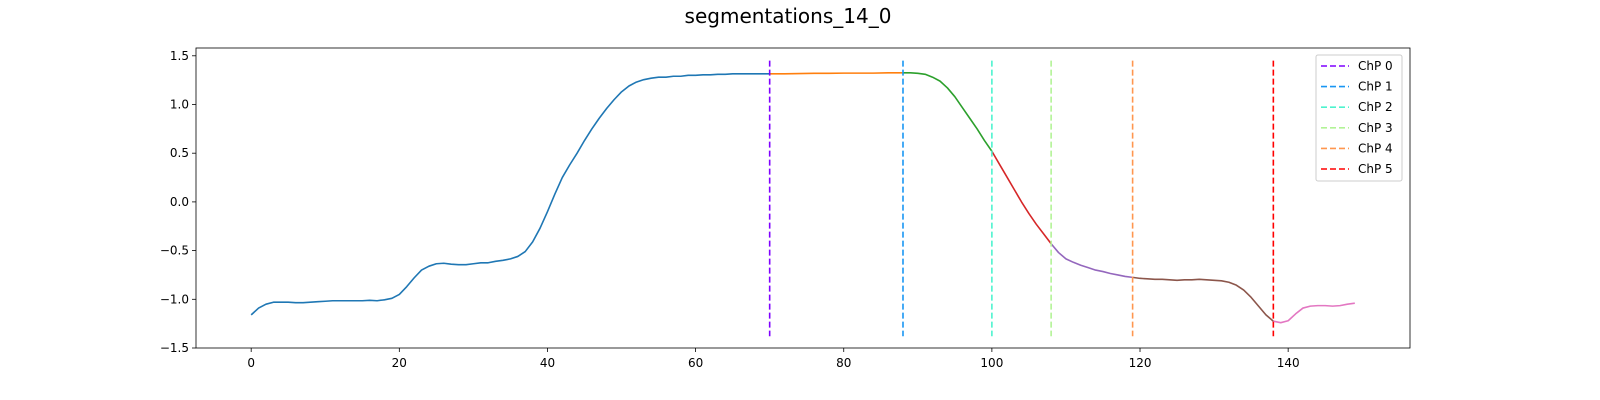  I want to click on x-tick-label: 60, so click(695, 363).